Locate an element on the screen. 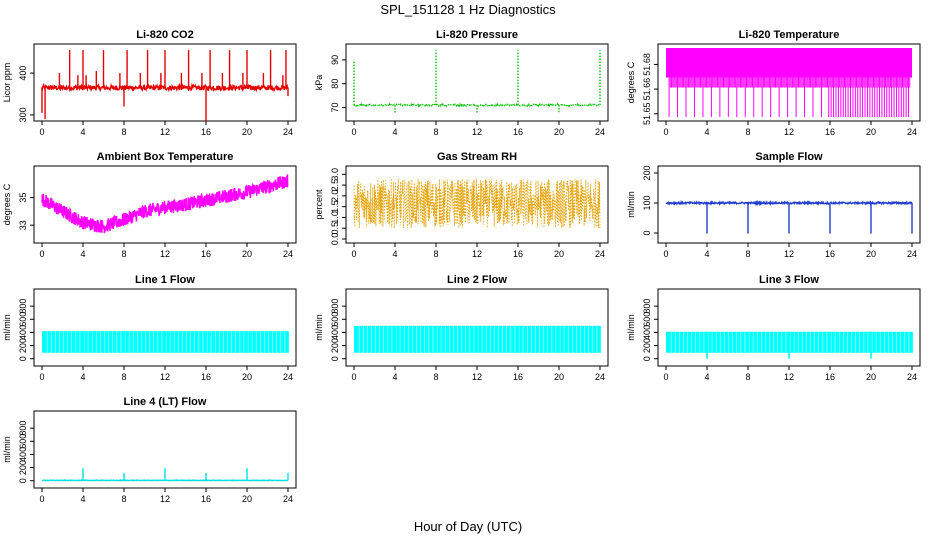  panel-pressure: Li-820 Pressure kPa 0 4 8 12 16 20 24 70 80 90 is located at coordinates (461, 83).